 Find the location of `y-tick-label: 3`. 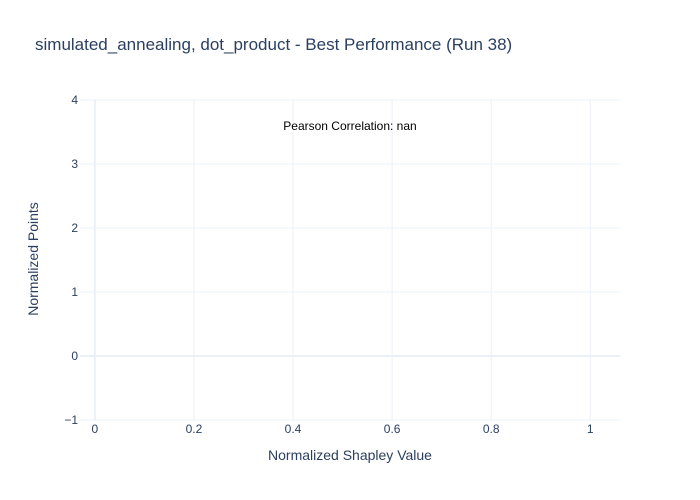

y-tick-label: 3 is located at coordinates (74, 164).